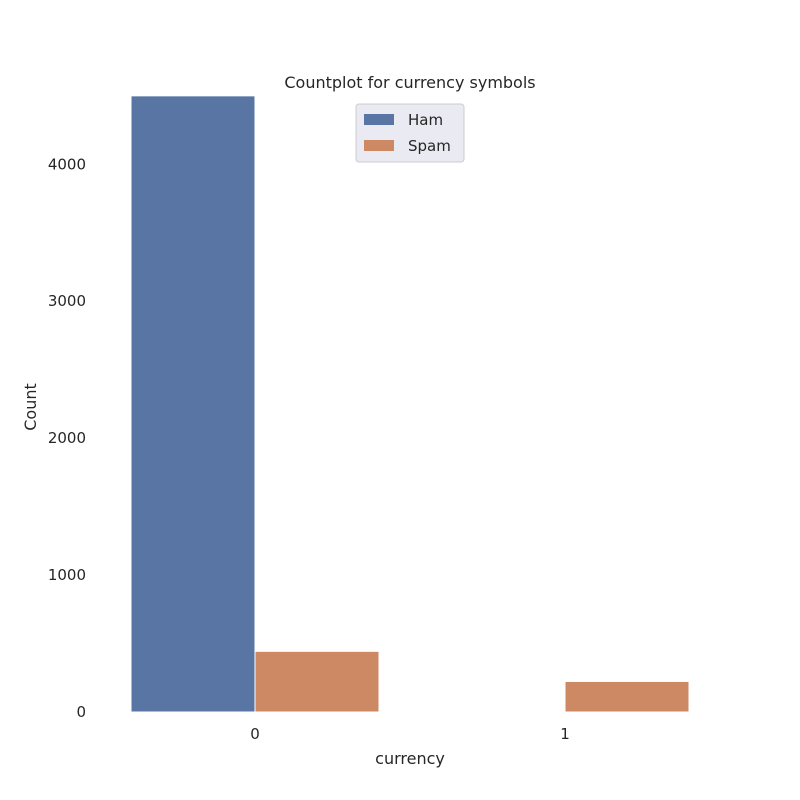 This screenshot has height=800, width=800. What do you see at coordinates (379, 145) in the screenshot?
I see `legend-swatch-spam` at bounding box center [379, 145].